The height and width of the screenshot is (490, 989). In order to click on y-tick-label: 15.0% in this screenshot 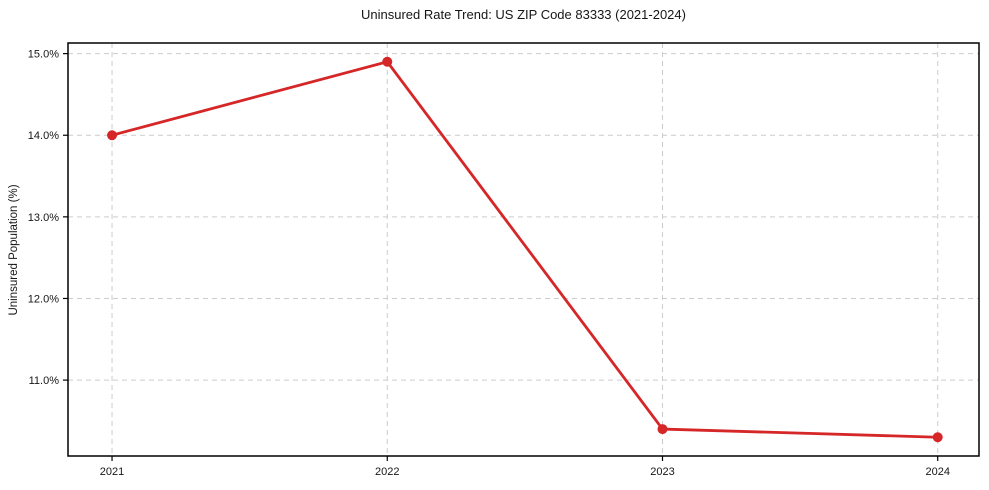, I will do `click(43, 55)`.